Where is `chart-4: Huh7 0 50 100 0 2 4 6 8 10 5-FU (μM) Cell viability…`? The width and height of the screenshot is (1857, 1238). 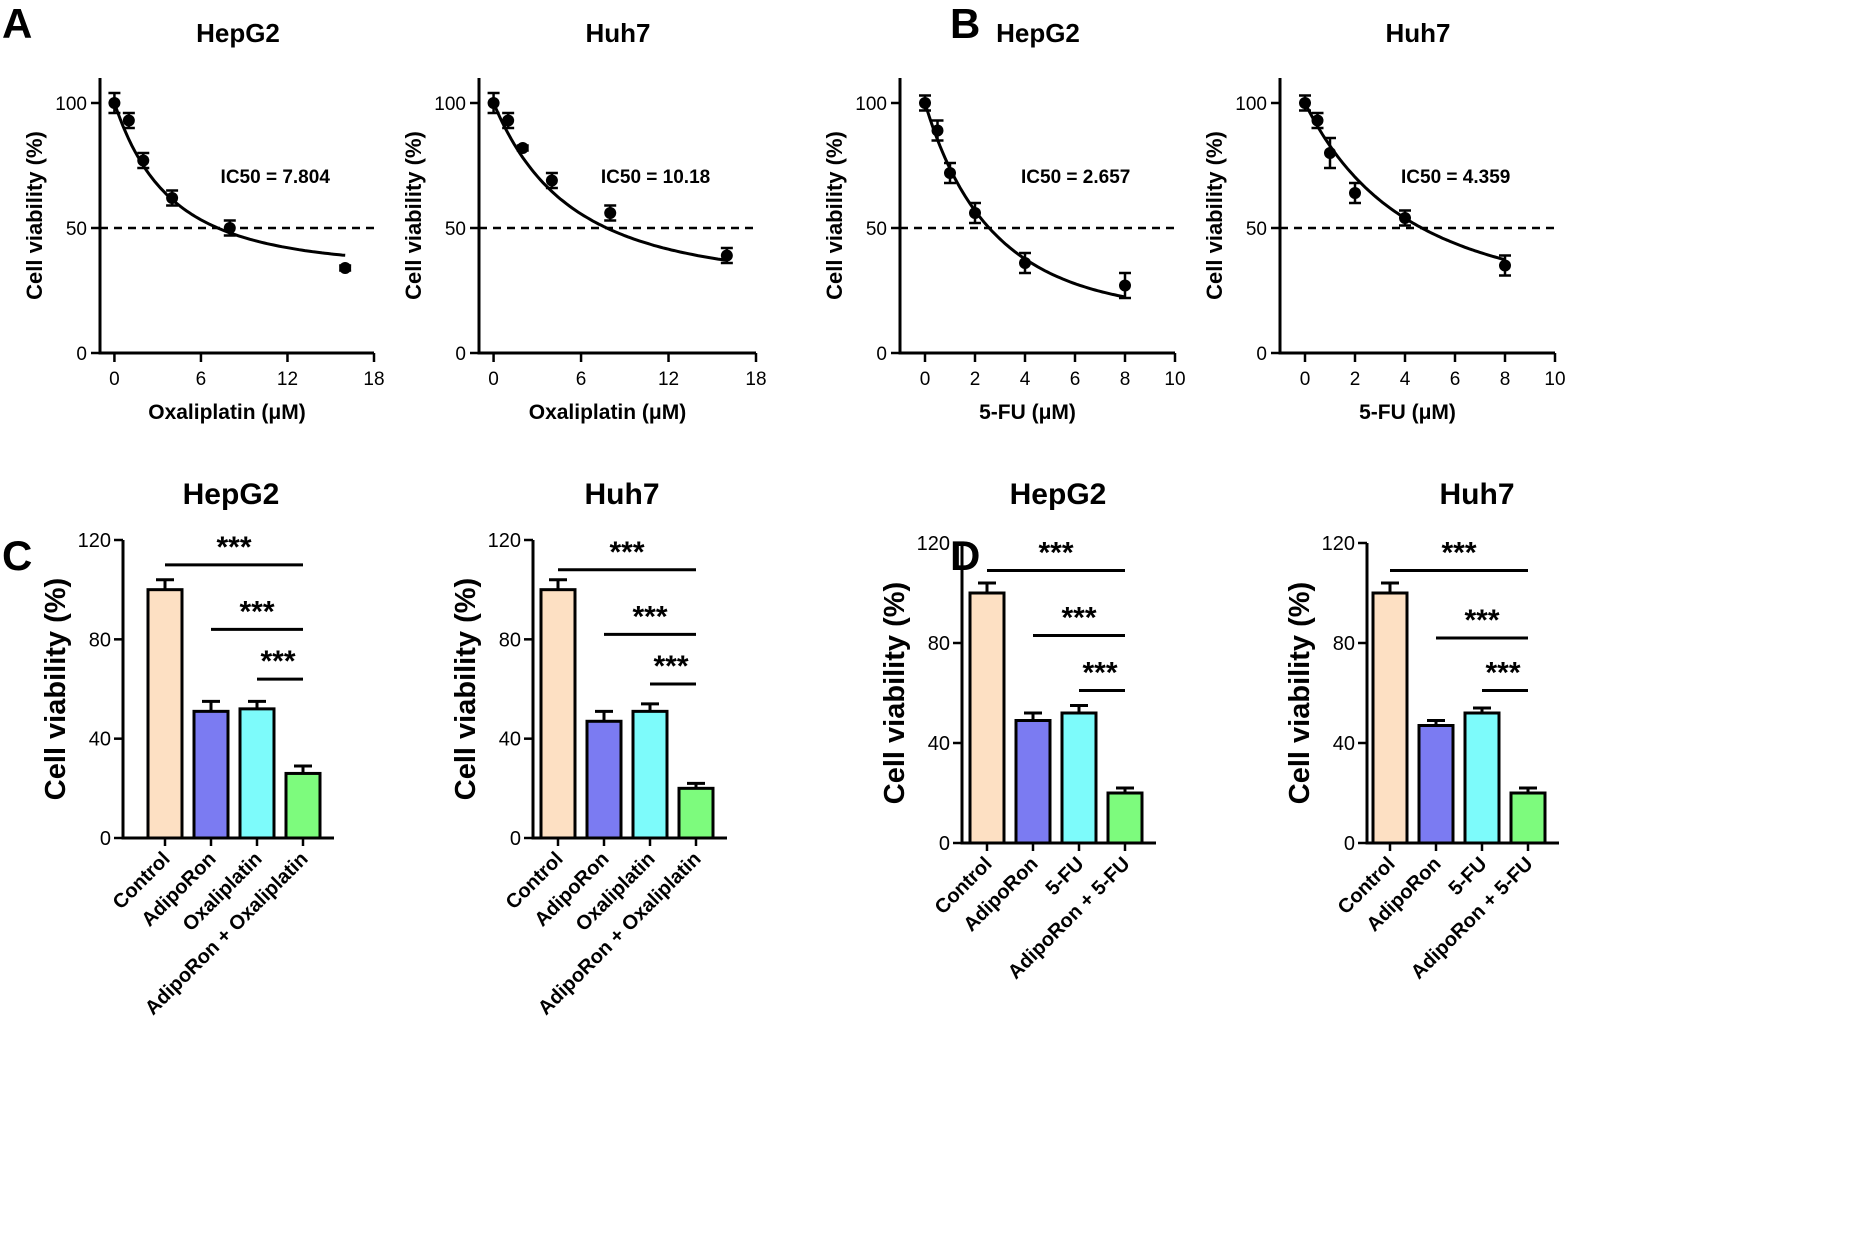 chart-4: Huh7 0 50 100 0 2 4 6 8 10 5-FU (μM) Cell viability… is located at coordinates (1384, 221).